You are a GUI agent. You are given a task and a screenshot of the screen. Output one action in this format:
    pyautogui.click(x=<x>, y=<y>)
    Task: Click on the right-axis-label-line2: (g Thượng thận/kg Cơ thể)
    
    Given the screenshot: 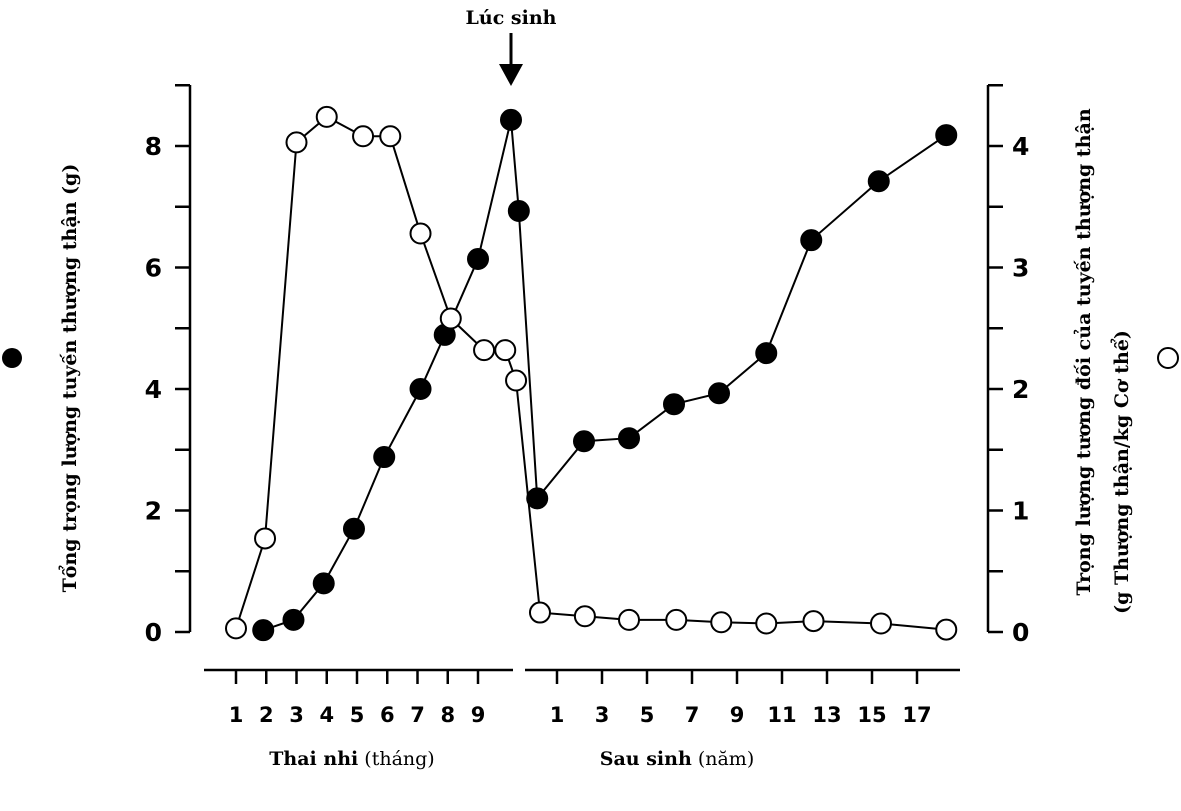 What is the action you would take?
    pyautogui.click(x=1121, y=472)
    